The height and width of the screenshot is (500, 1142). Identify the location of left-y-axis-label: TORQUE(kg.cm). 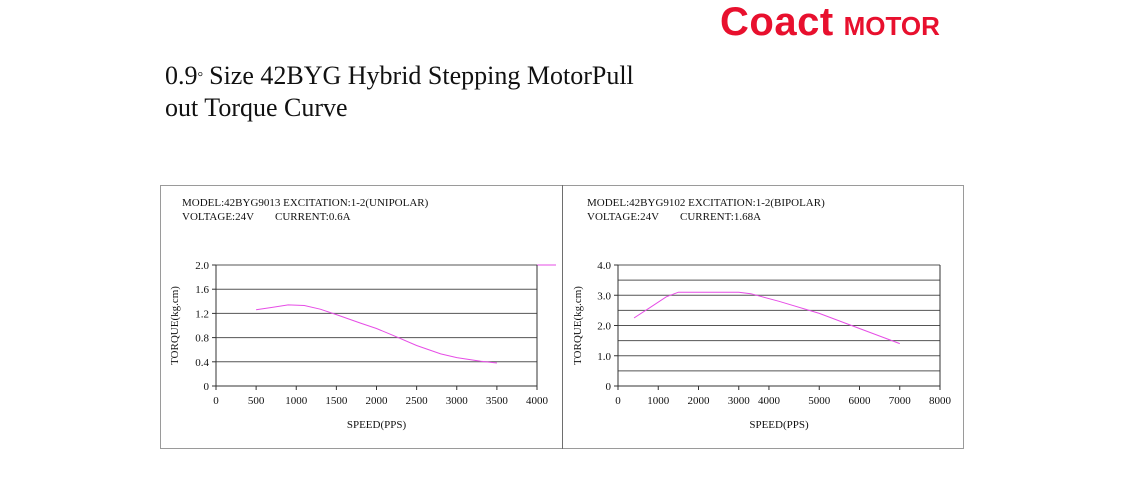
(175, 325).